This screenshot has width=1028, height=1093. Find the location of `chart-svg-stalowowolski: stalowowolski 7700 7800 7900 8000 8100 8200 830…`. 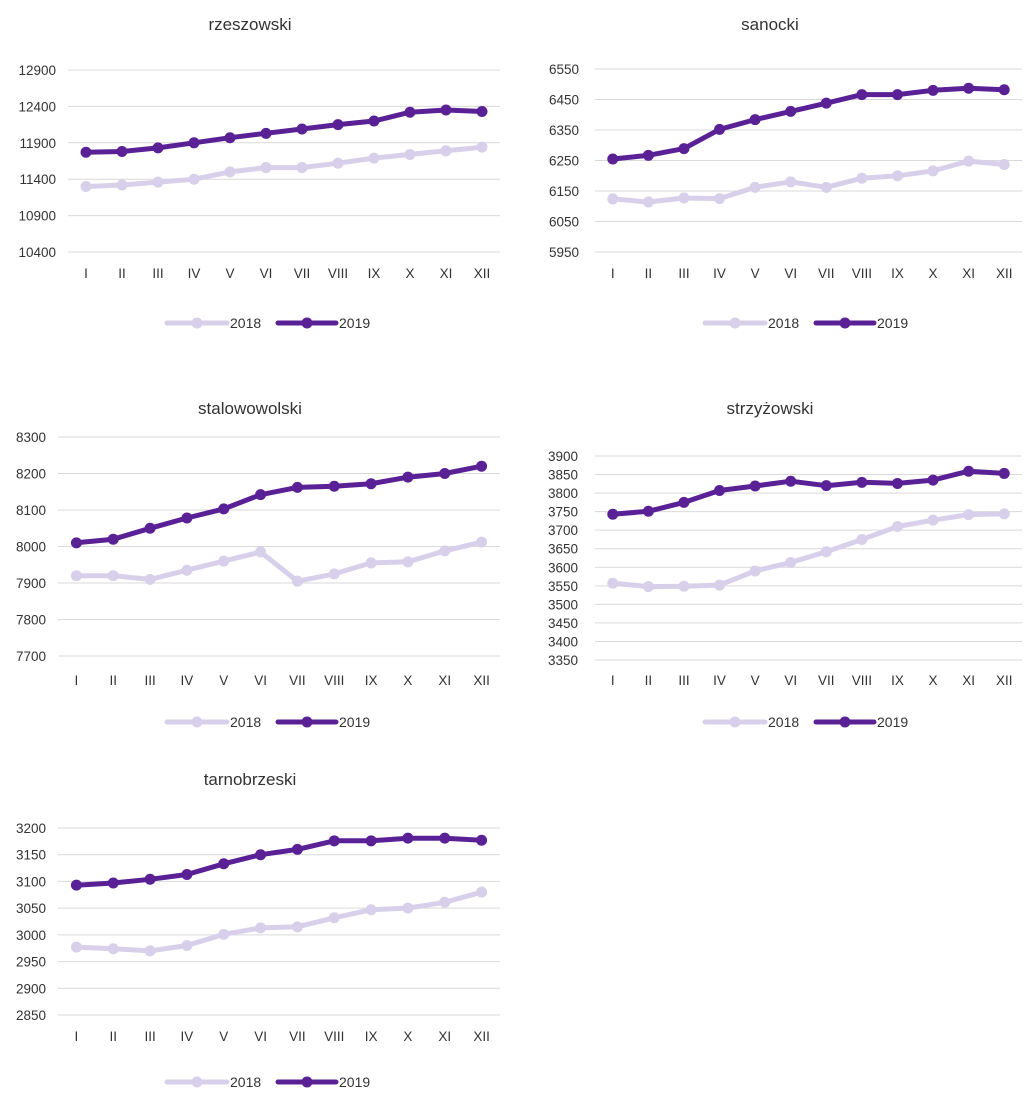

chart-svg-stalowowolski: stalowowolski 7700 7800 7900 8000 8100 8200 830… is located at coordinates (258, 564).